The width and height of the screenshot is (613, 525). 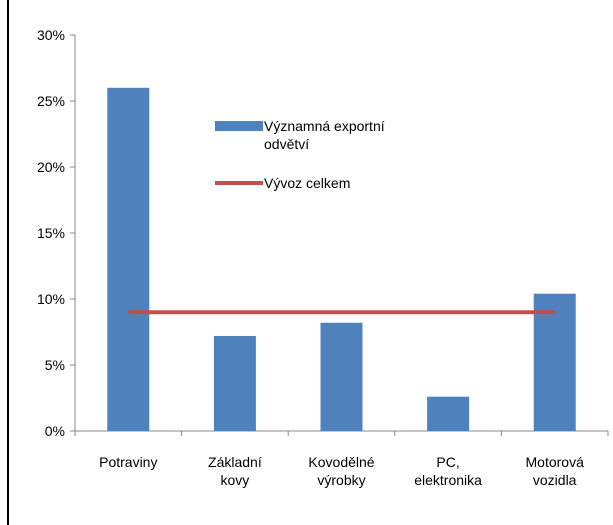 What do you see at coordinates (50, 233) in the screenshot?
I see `y-tick-label: 15%` at bounding box center [50, 233].